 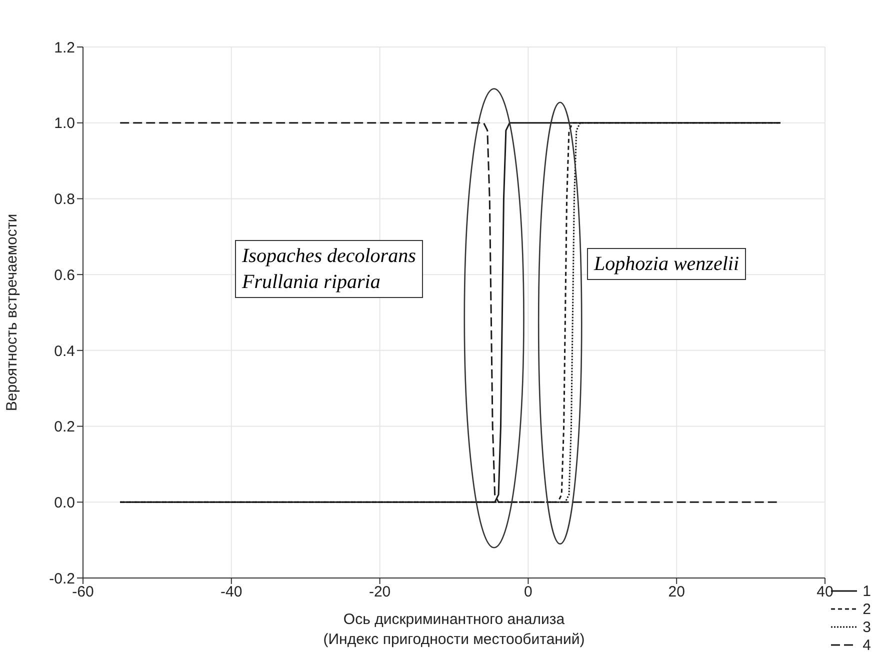 What do you see at coordinates (454, 630) in the screenshot?
I see `x-axis-title: Ось дискриминантного анализа (Индекс пригодности местообитаний)` at bounding box center [454, 630].